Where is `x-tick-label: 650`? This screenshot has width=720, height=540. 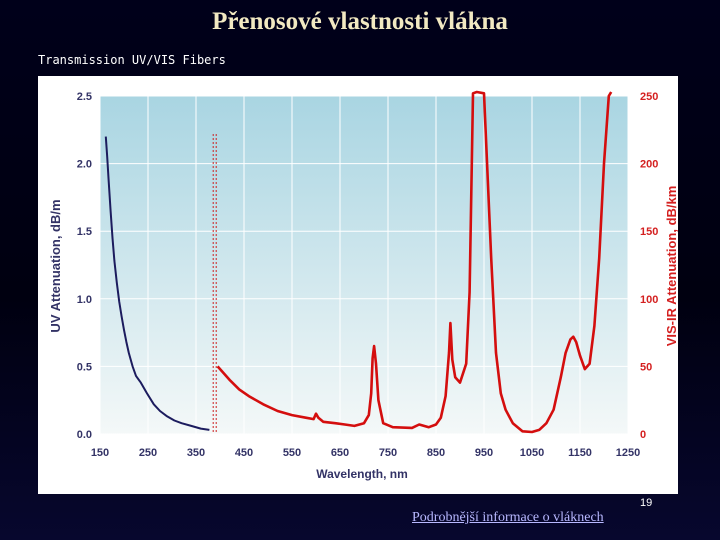 x-tick-label: 650 is located at coordinates (340, 453).